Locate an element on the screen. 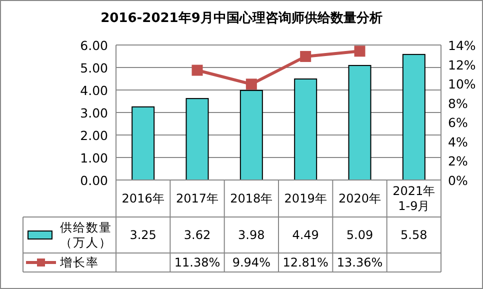 The height and width of the screenshot is (289, 483). x-tick-label: 2018年 is located at coordinates (251, 199).